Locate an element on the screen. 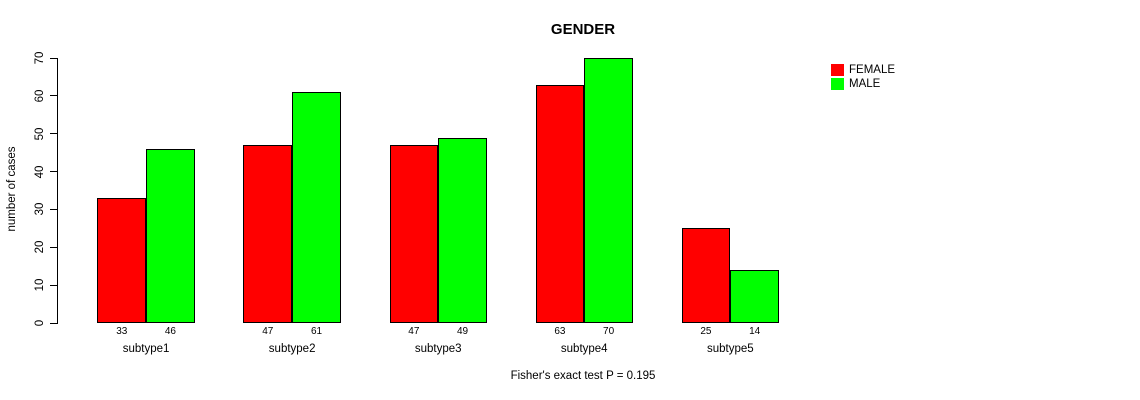  category-label-subtype4: subtype4 is located at coordinates (584, 349).